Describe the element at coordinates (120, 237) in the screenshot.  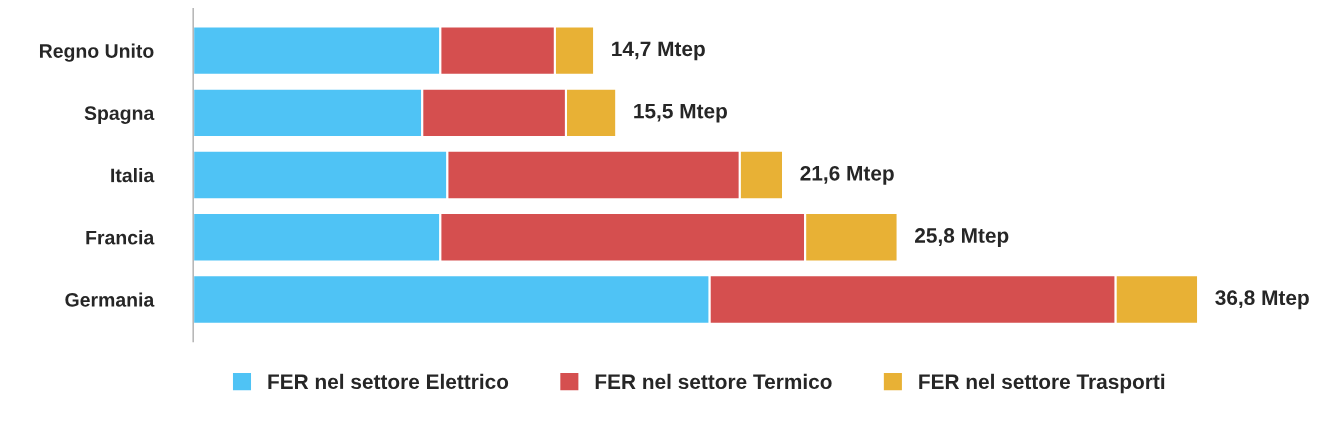
I see `y-tick-label: Francia` at that location.